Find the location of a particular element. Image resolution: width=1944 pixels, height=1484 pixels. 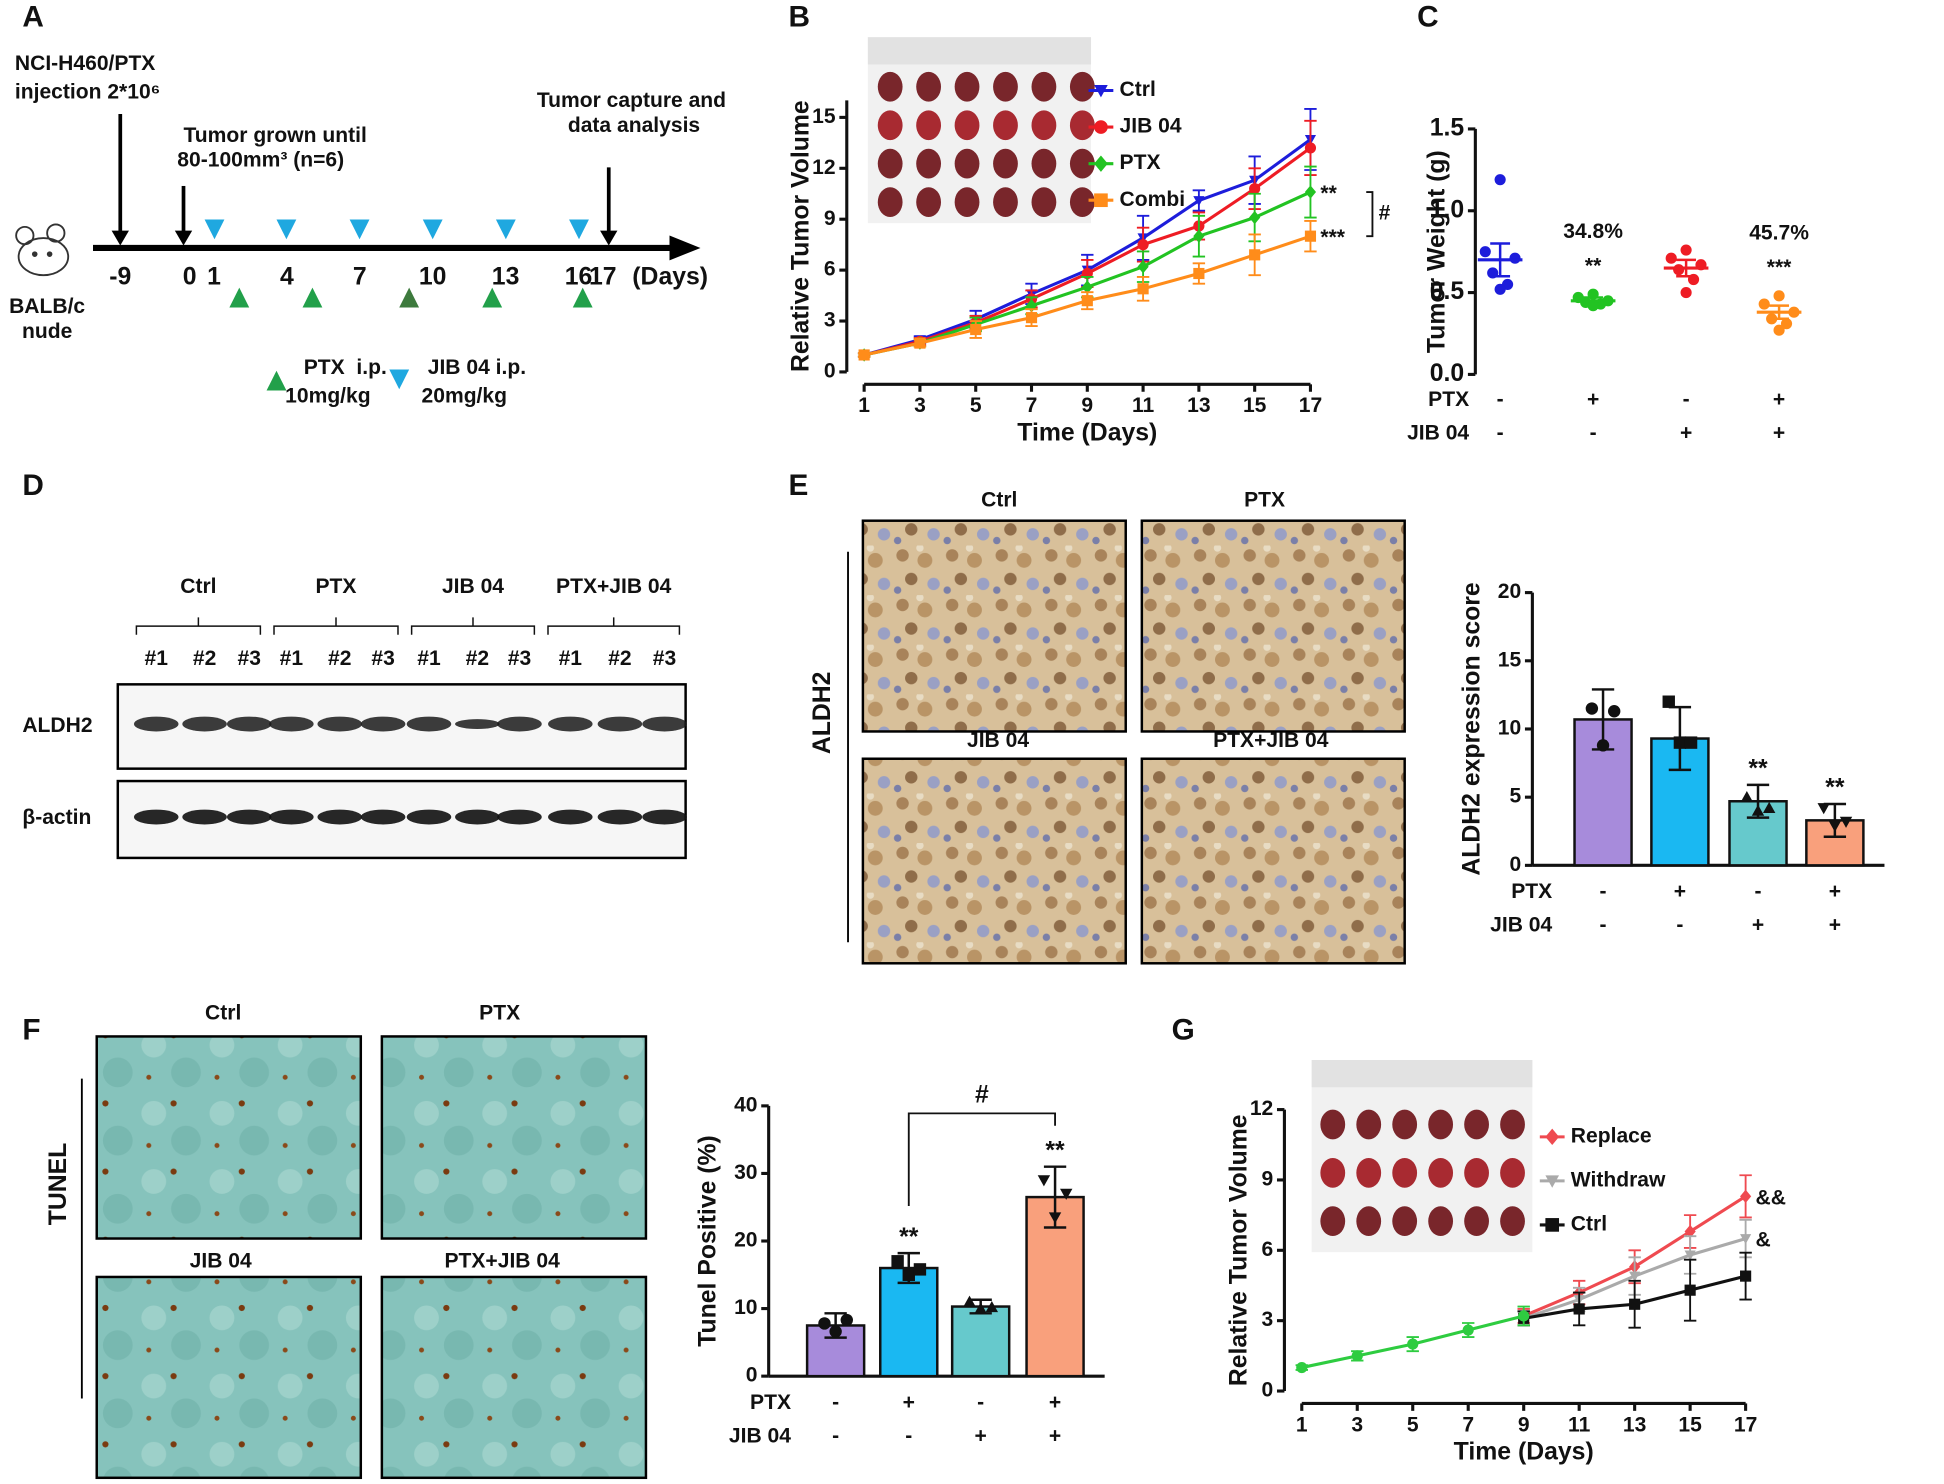

y-tick-label: 12 is located at coordinates (1261, 1108).